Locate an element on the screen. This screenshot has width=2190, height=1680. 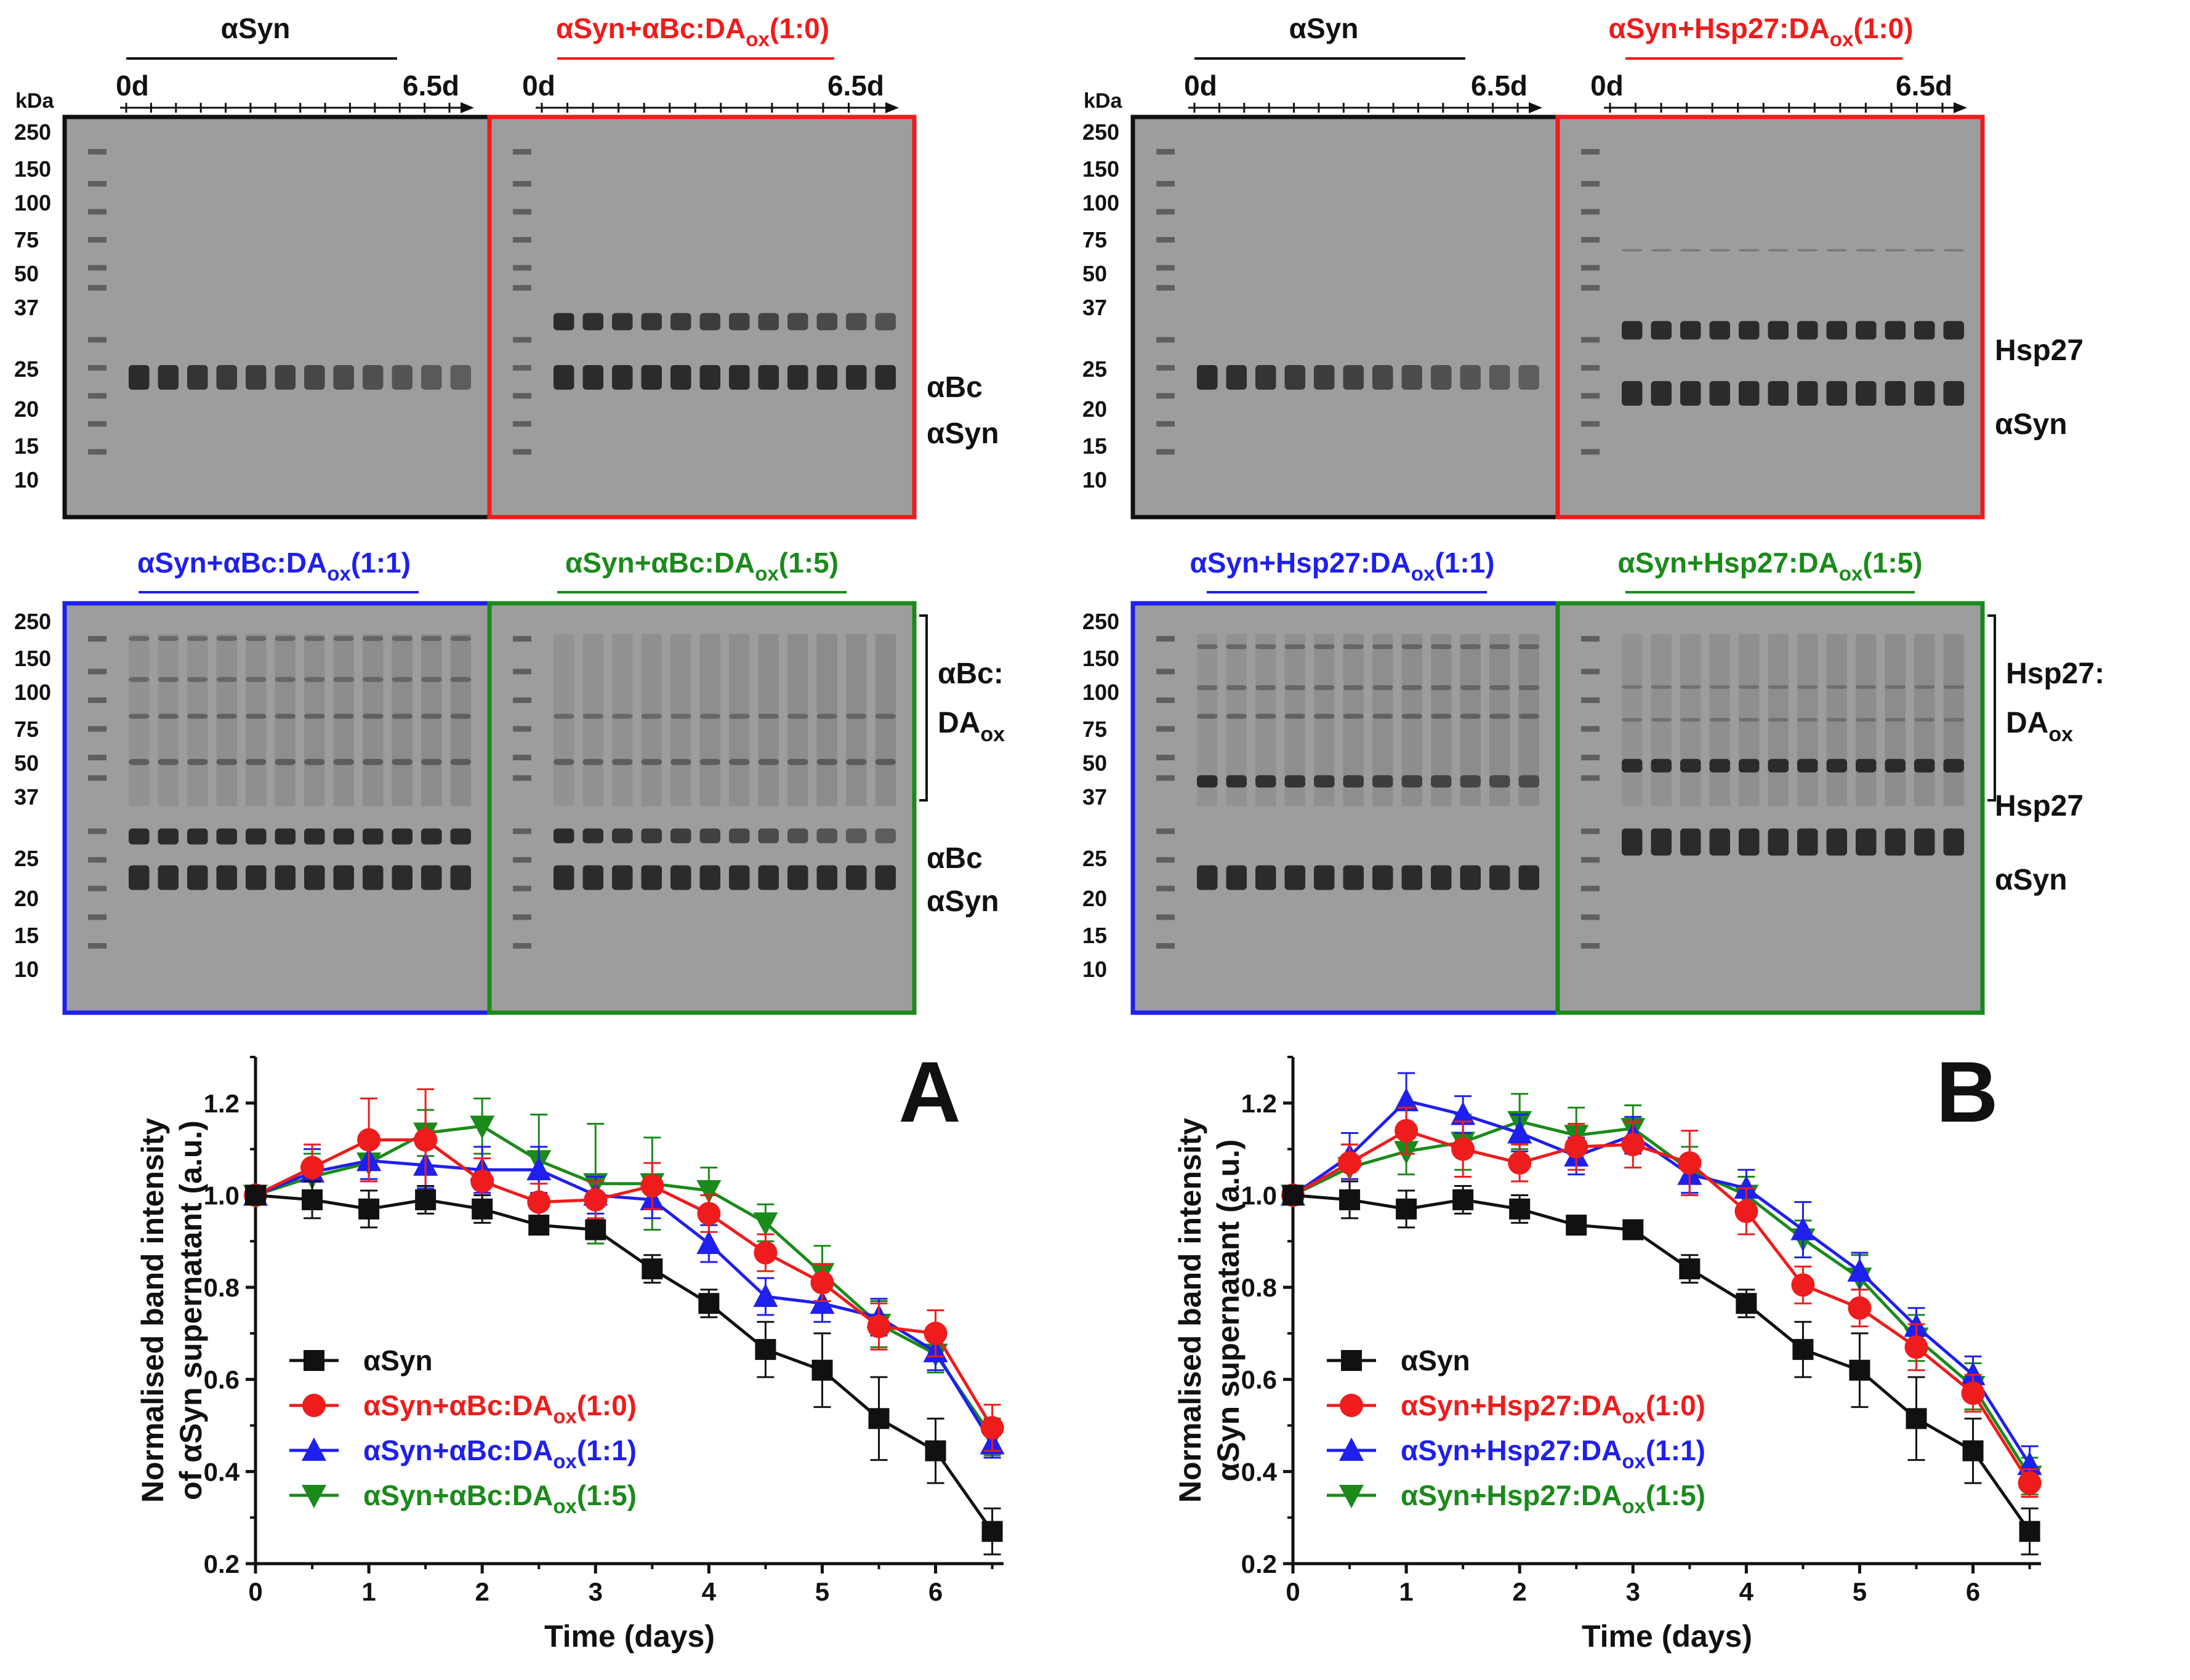
A-gel2-title-main: αSyn+αBc:DA is located at coordinates (651, 28).